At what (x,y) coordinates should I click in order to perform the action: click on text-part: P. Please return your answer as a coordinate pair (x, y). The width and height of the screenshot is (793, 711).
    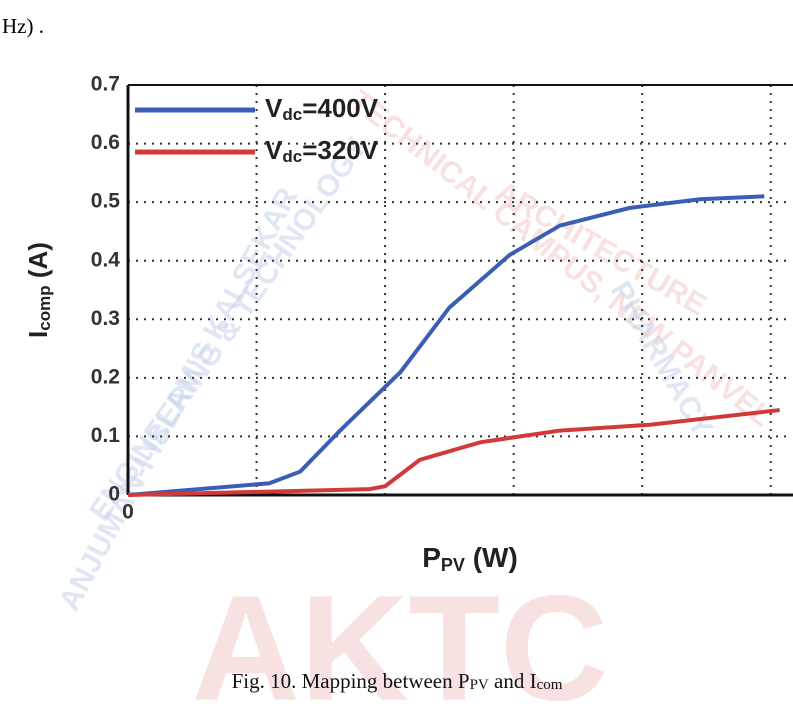
    Looking at the image, I should click on (431, 557).